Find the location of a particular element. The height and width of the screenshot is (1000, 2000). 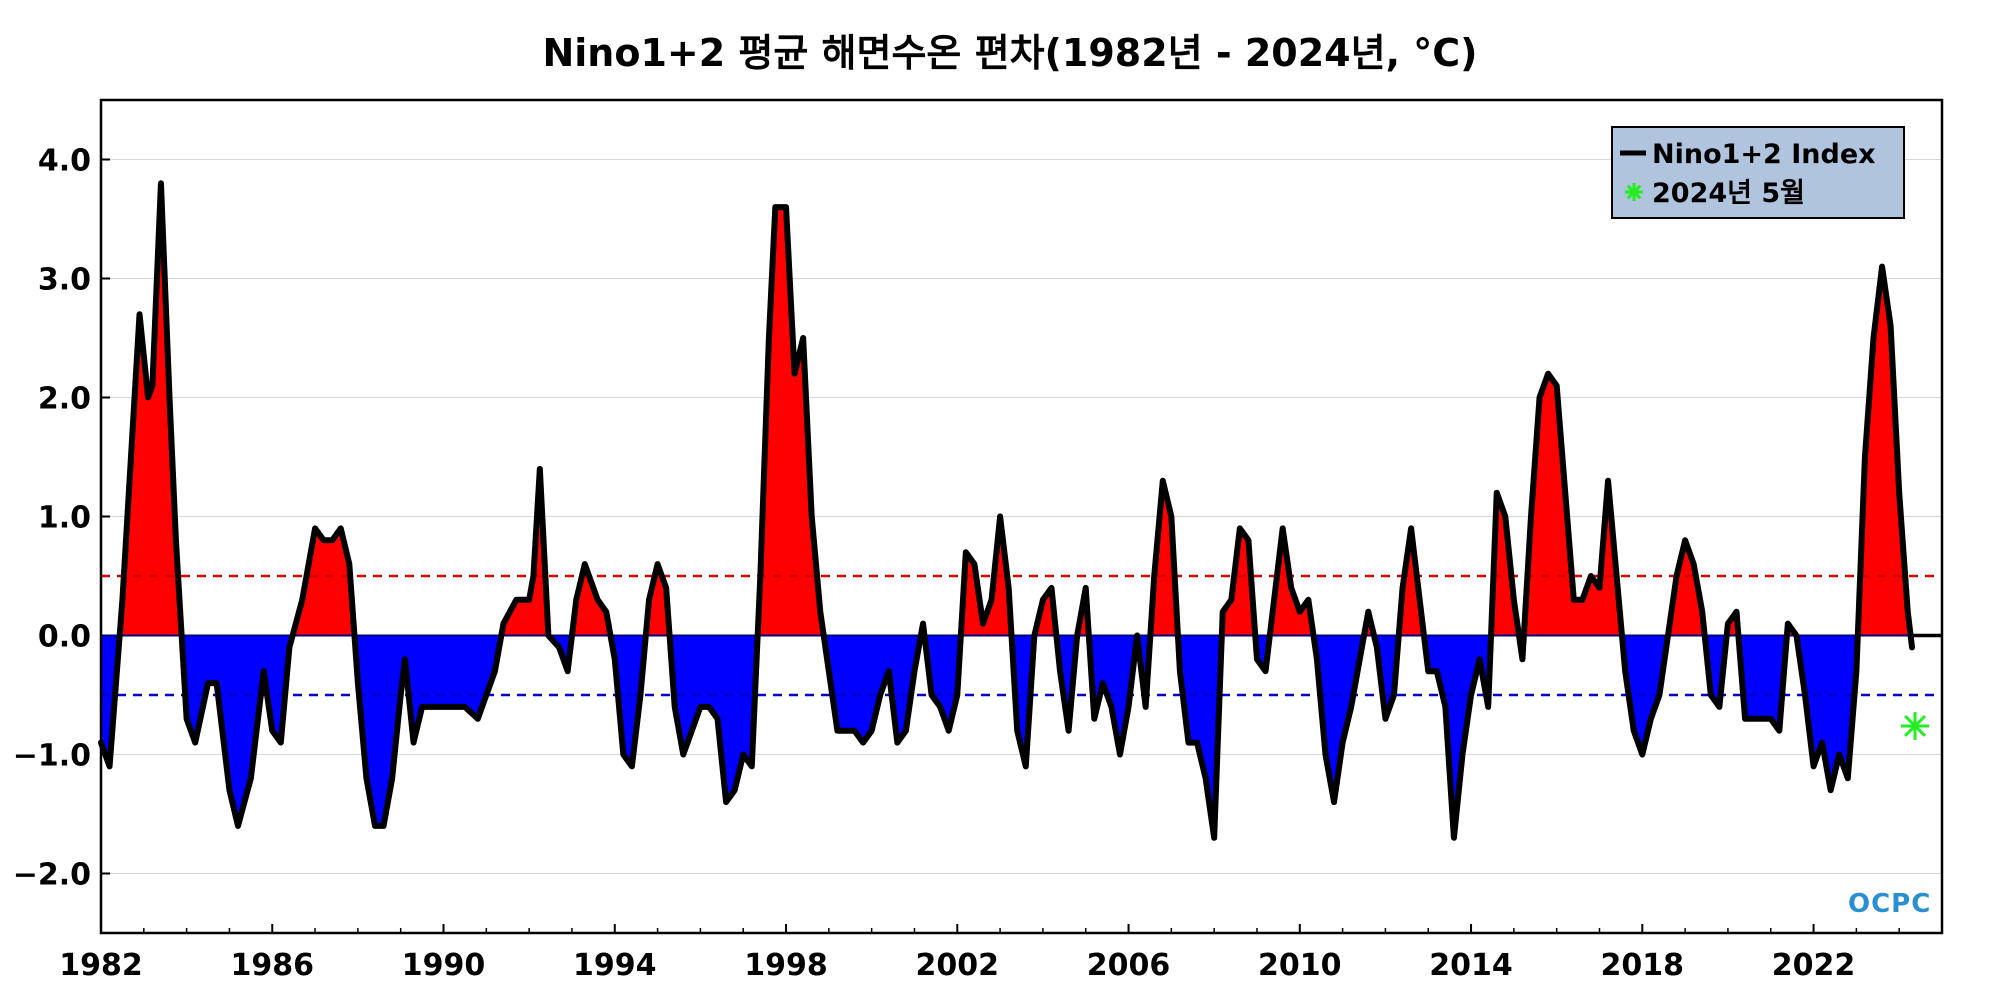

highlight-star-icon is located at coordinates (1915, 725).